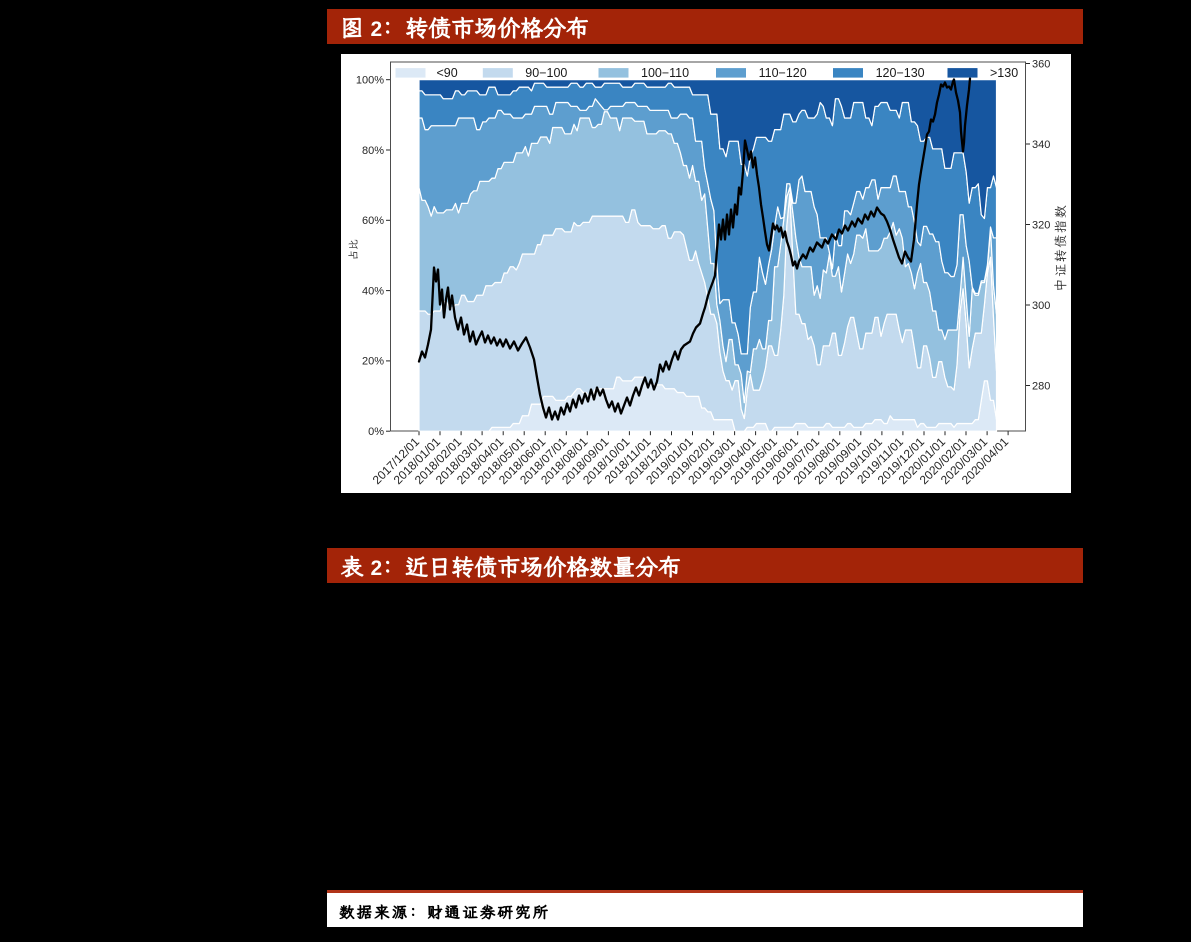 This screenshot has height=942, width=1191. I want to click on svg-text: 80%, so click(373, 151).